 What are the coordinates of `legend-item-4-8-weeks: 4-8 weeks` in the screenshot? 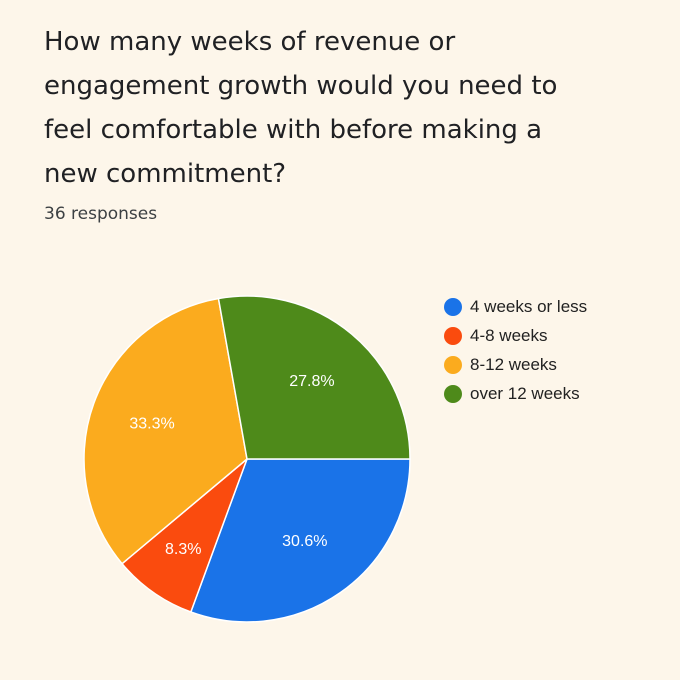 It's located at (515, 335).